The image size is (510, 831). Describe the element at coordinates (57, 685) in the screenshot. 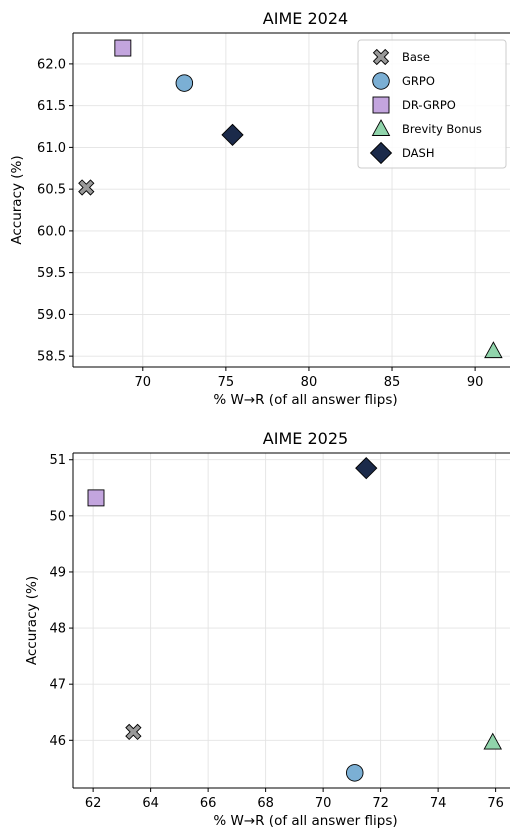

I see `y-tick-label: 47` at that location.